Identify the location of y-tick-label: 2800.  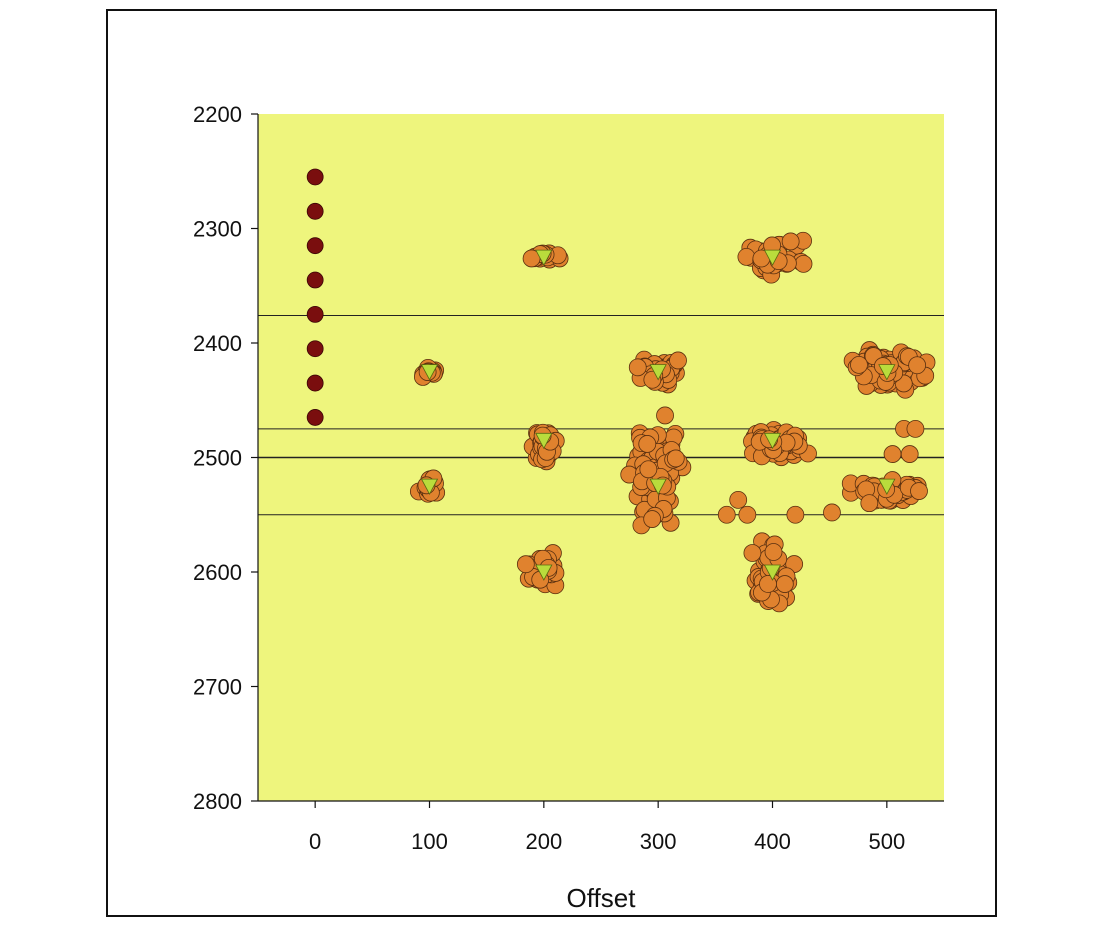
(217, 801).